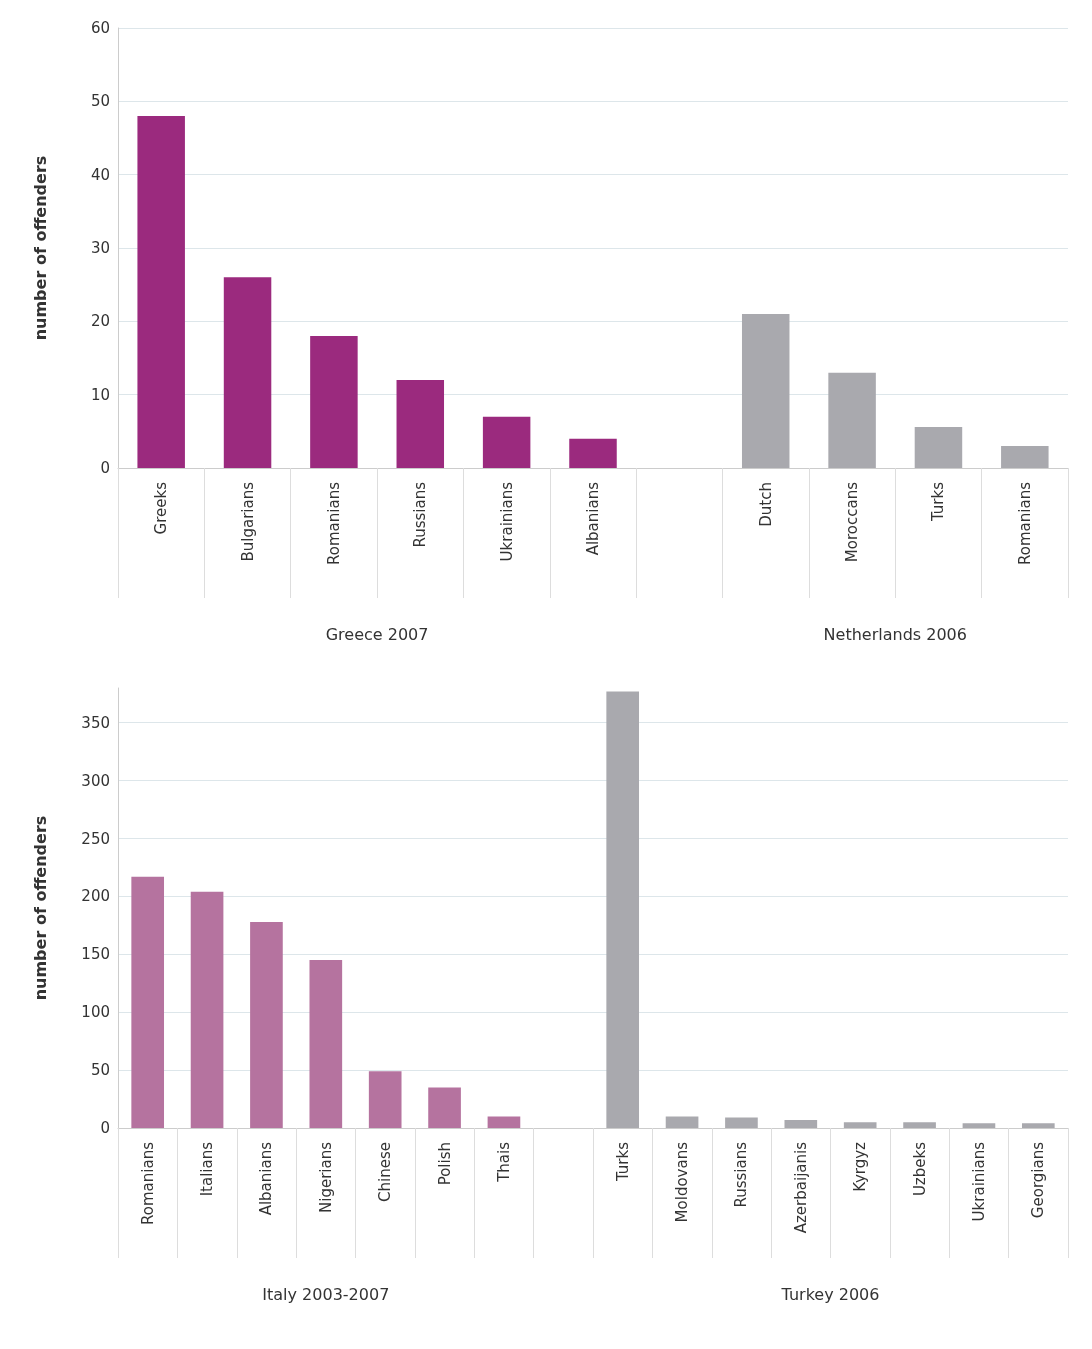  Describe the element at coordinates (830, 1294) in the screenshot. I see `text: Turkey 2006` at that location.